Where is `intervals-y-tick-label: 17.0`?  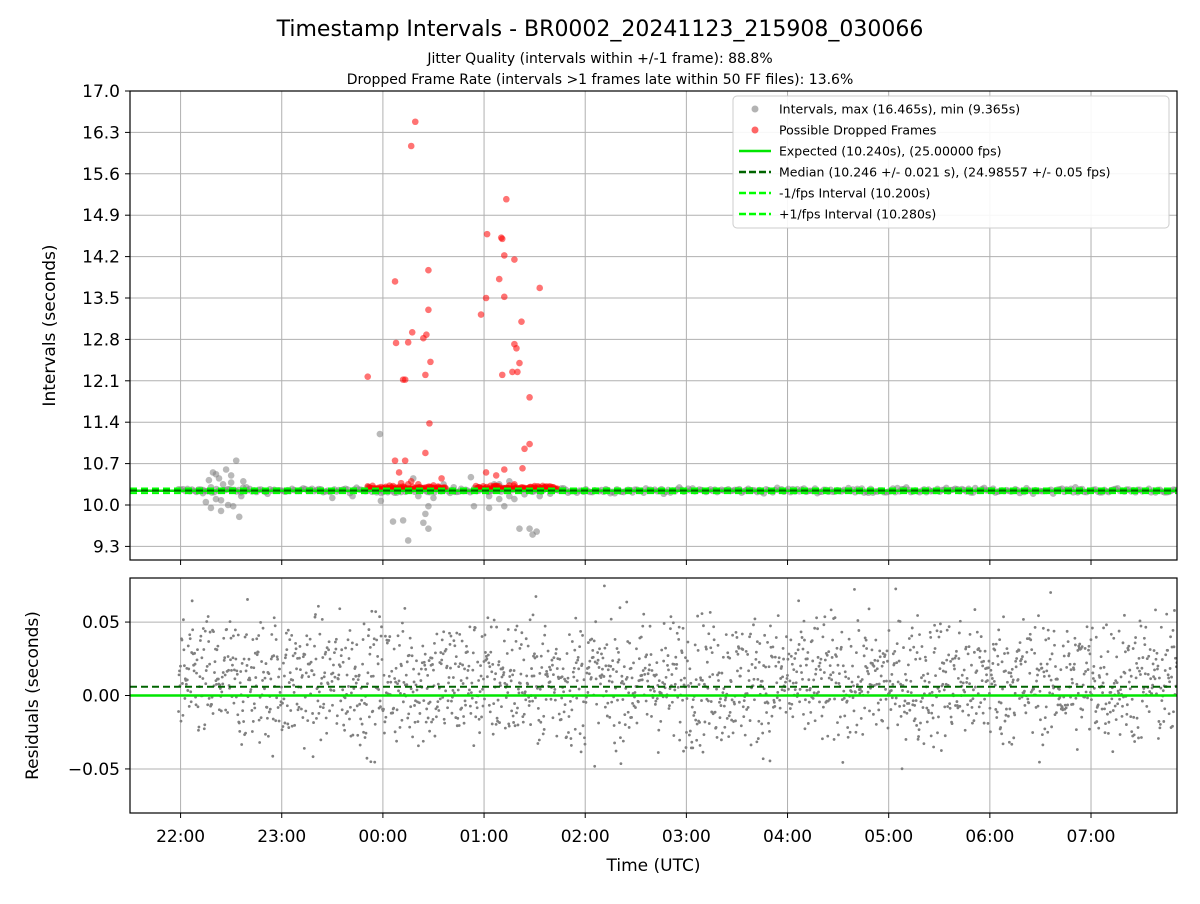 intervals-y-tick-label: 17.0 is located at coordinates (101, 92).